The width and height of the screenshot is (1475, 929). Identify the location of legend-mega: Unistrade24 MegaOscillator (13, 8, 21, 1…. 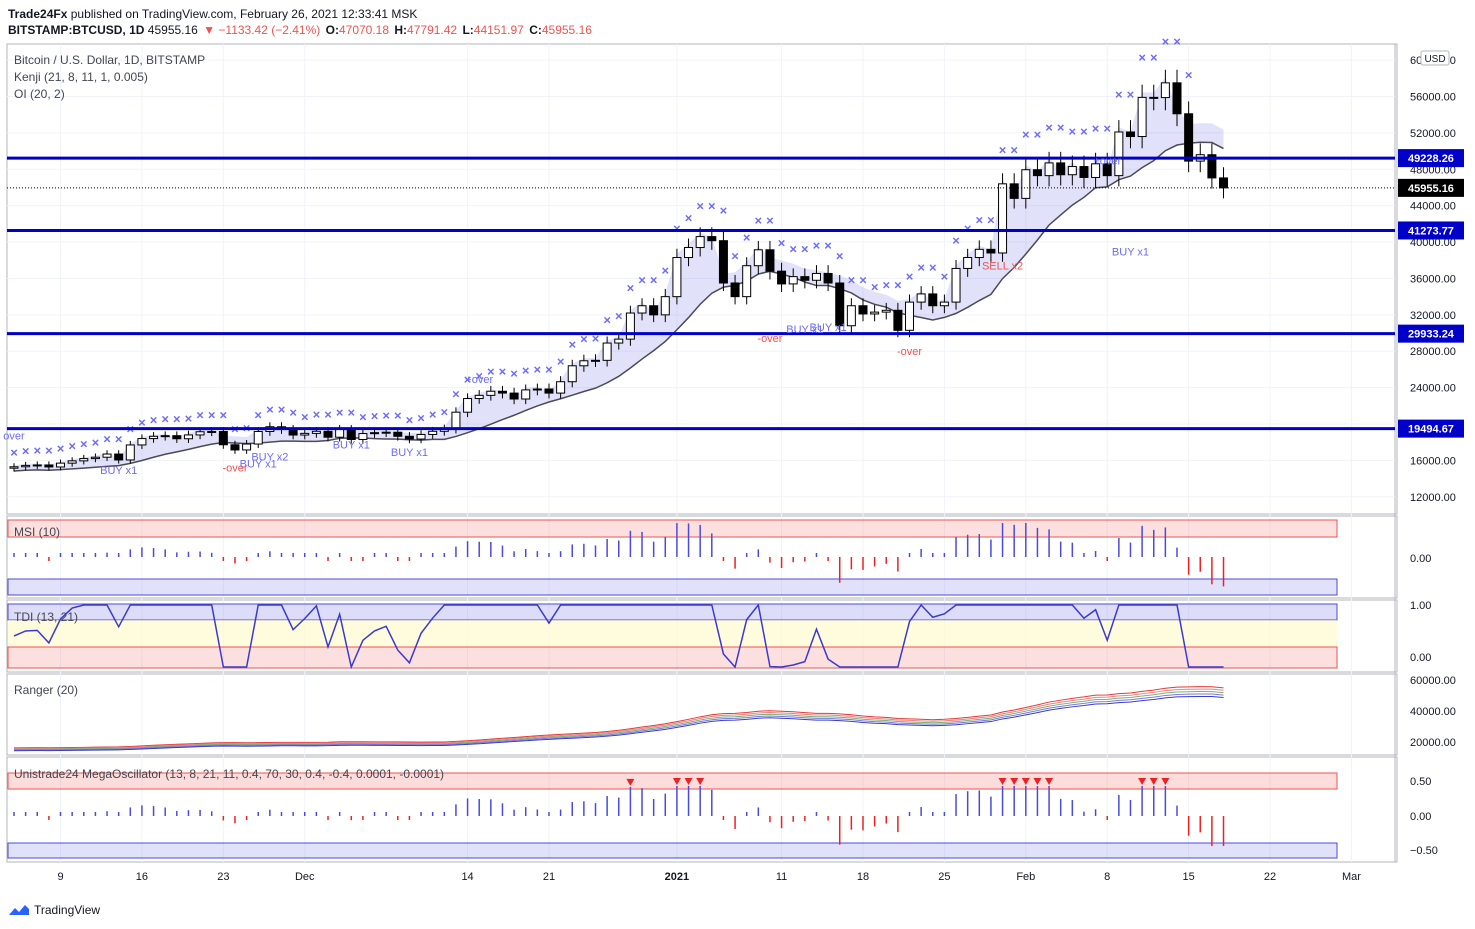
(229, 774).